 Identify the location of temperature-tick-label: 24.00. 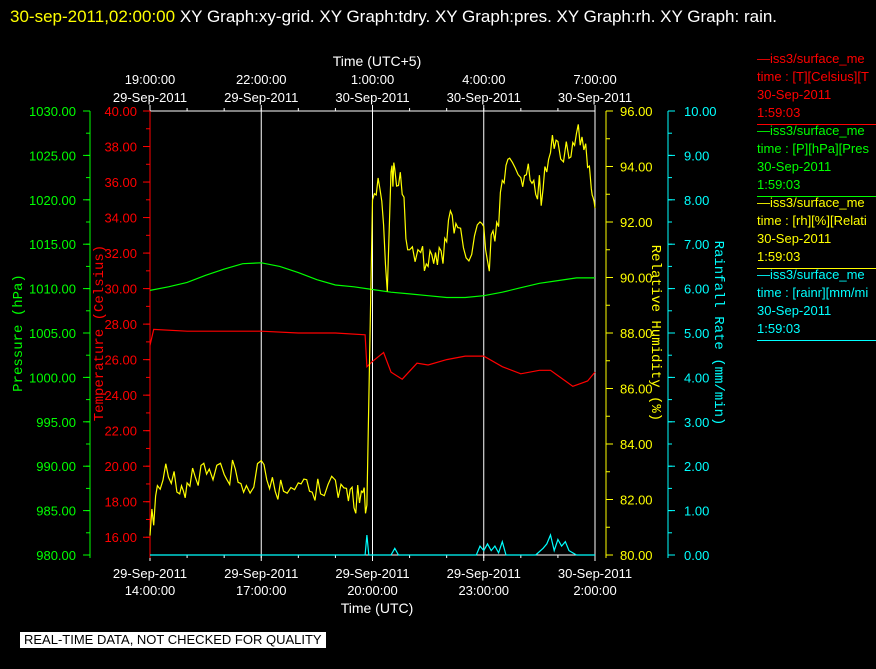
(120, 395).